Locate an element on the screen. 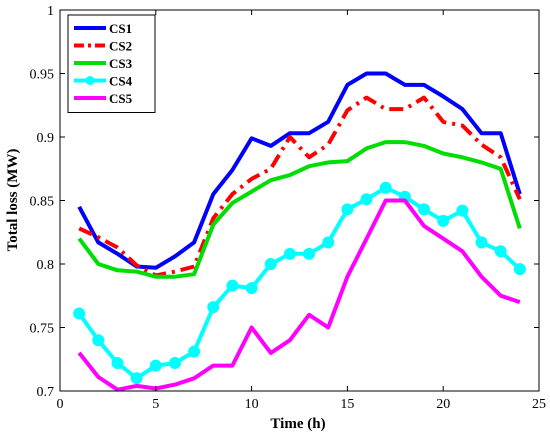 The width and height of the screenshot is (550, 439). y-tick-label: 0.85 is located at coordinates (42, 202).